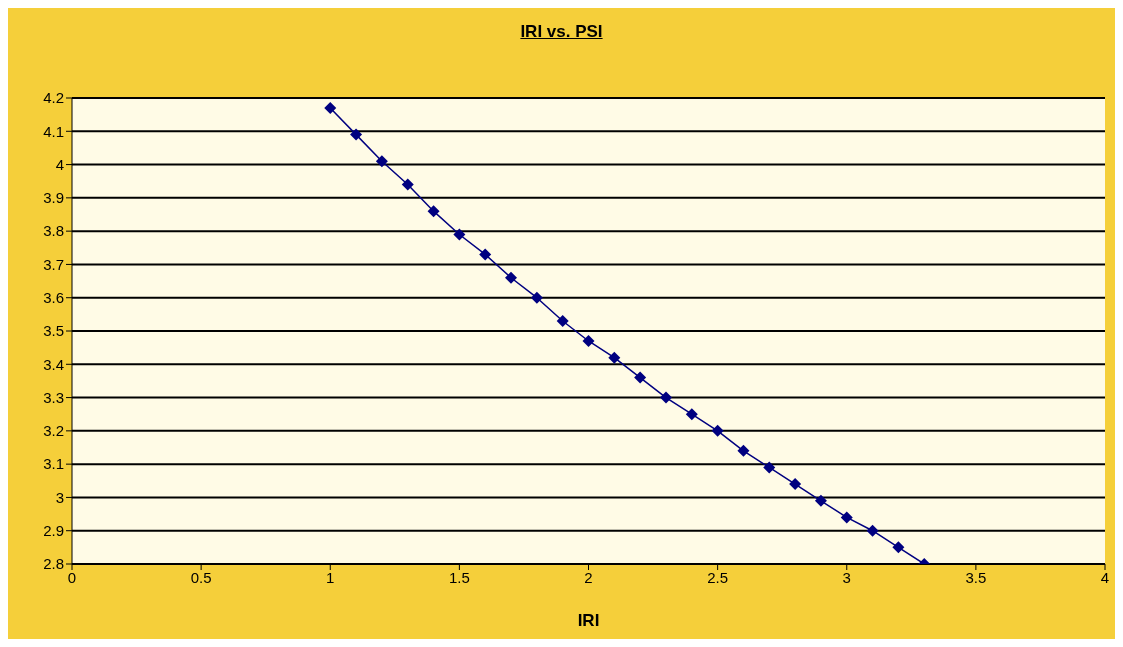  What do you see at coordinates (330, 577) in the screenshot?
I see `x-tick-label: 1` at bounding box center [330, 577].